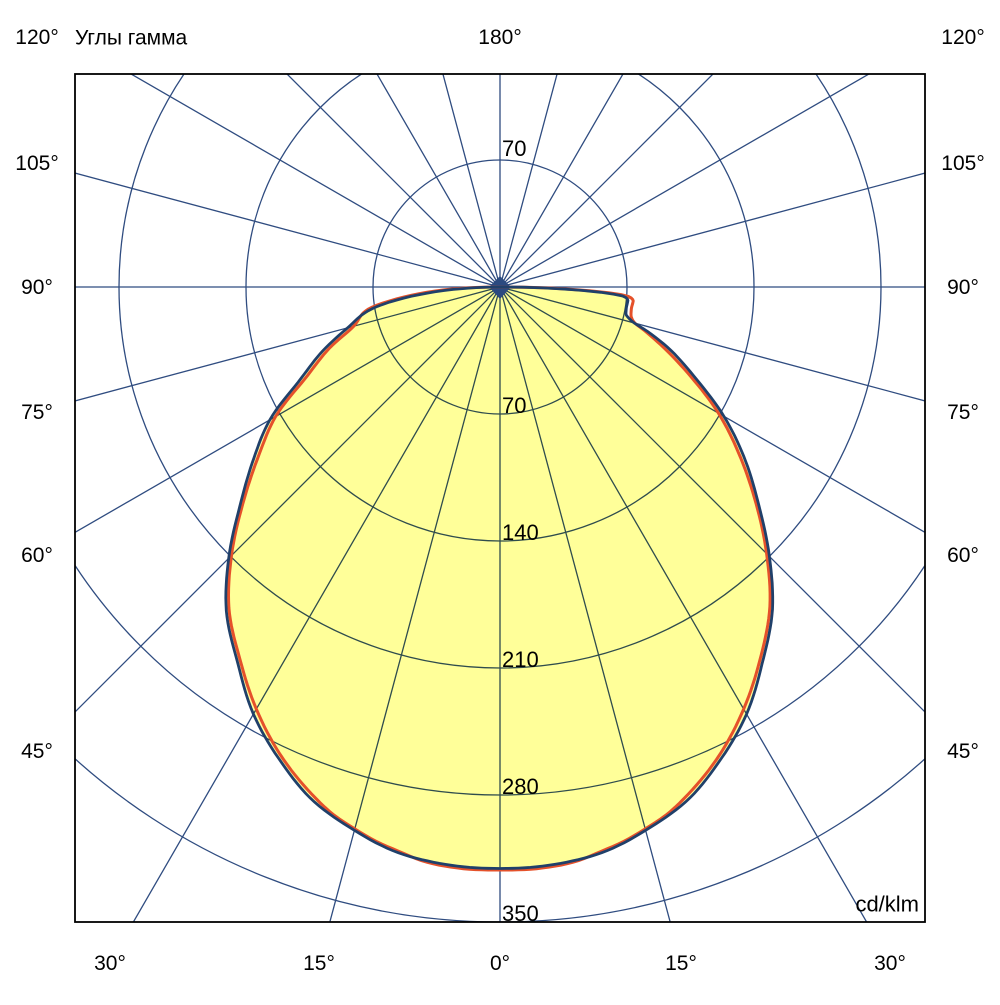 The height and width of the screenshot is (1005, 1000). What do you see at coordinates (520, 913) in the screenshot?
I see `svg-text: 350` at bounding box center [520, 913].